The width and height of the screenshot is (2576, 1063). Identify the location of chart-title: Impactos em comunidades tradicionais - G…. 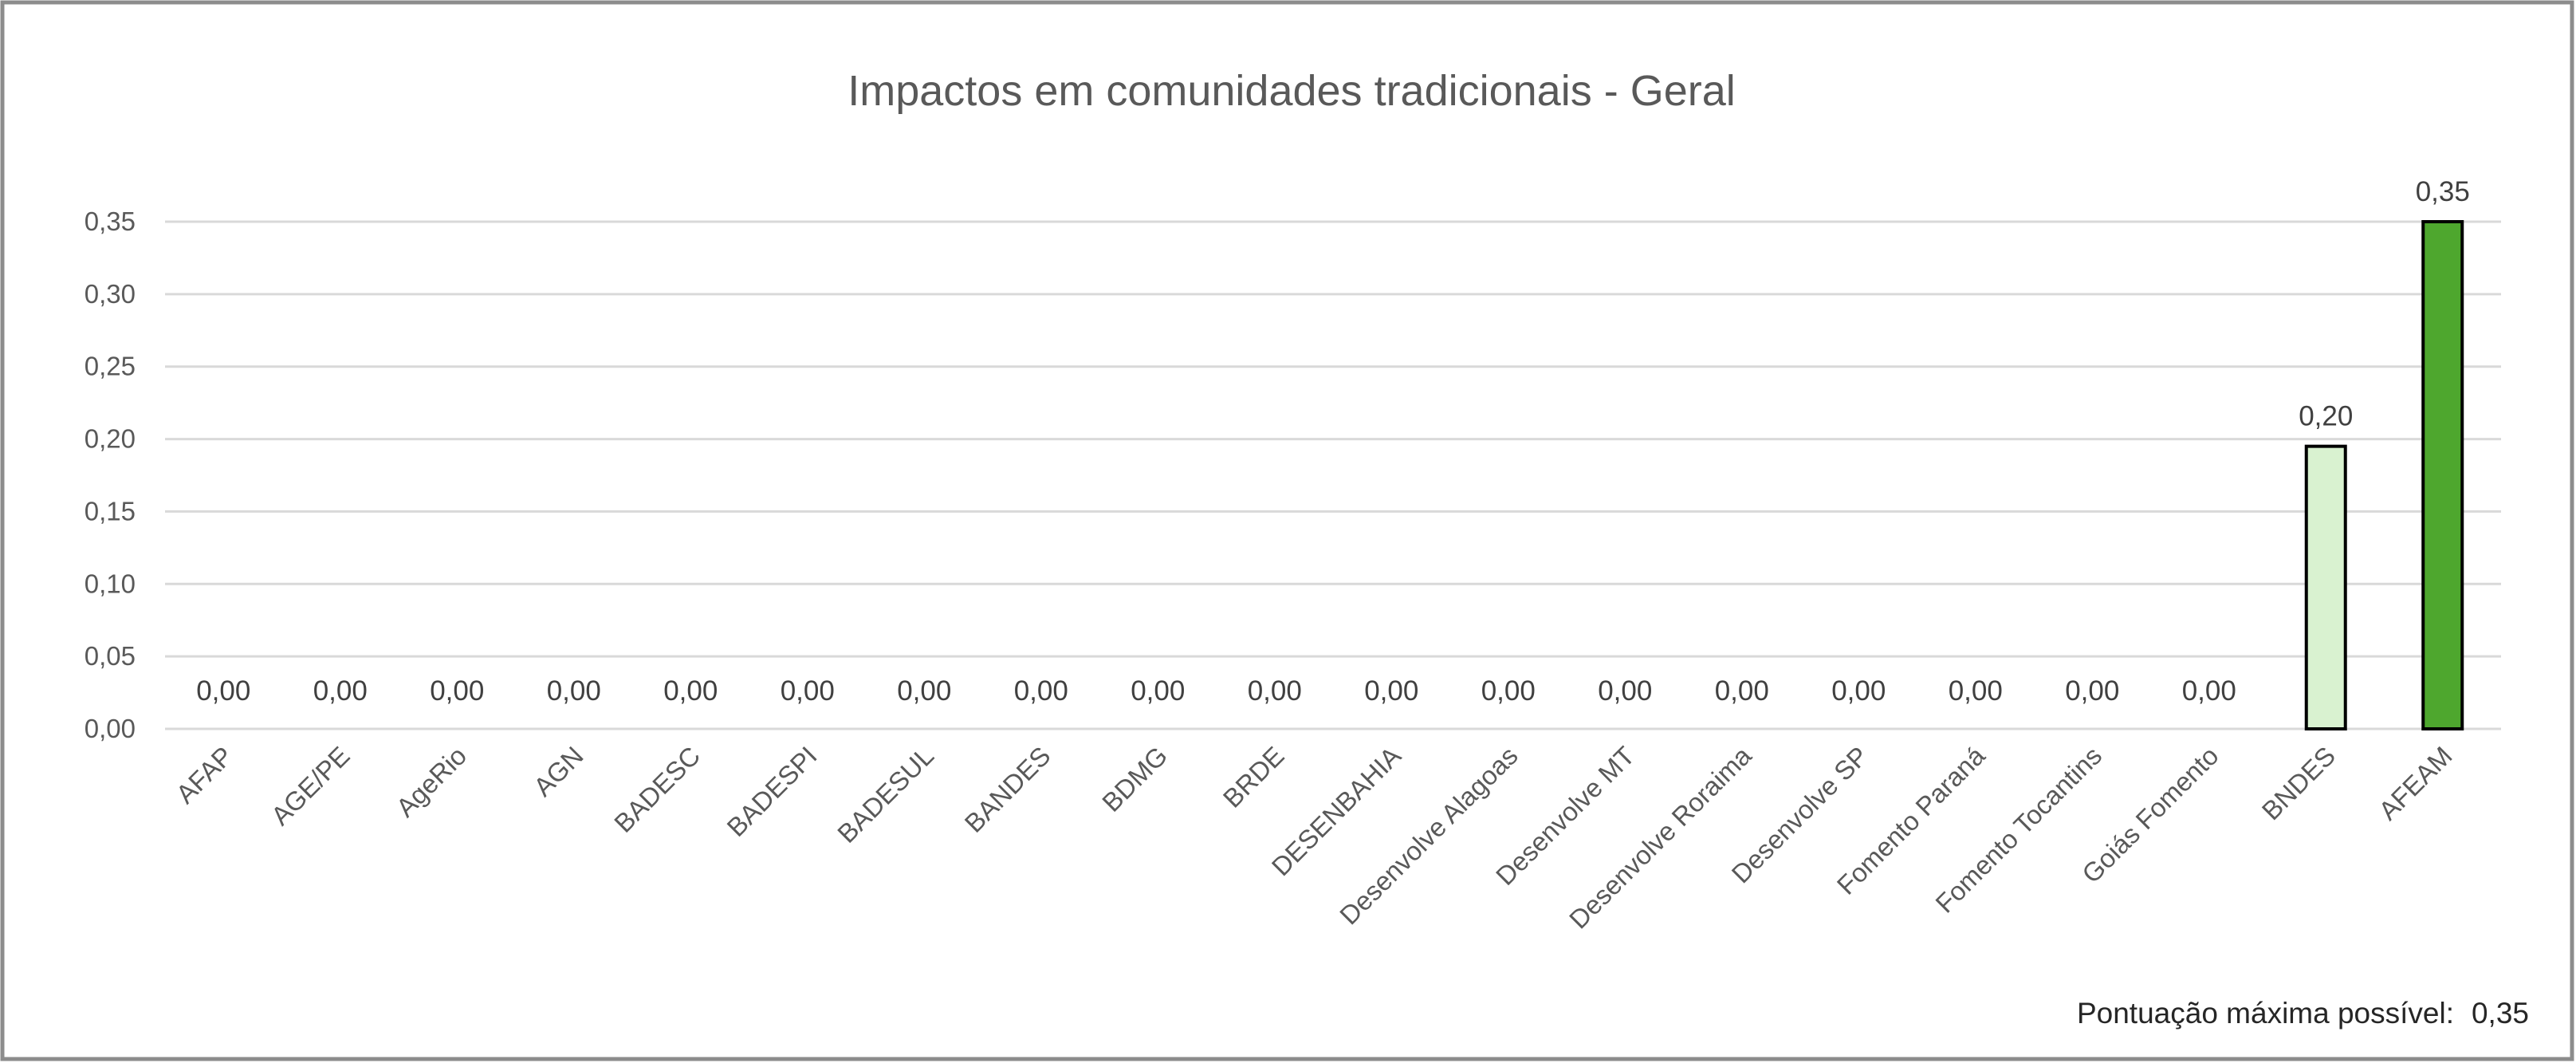
(1292, 91).